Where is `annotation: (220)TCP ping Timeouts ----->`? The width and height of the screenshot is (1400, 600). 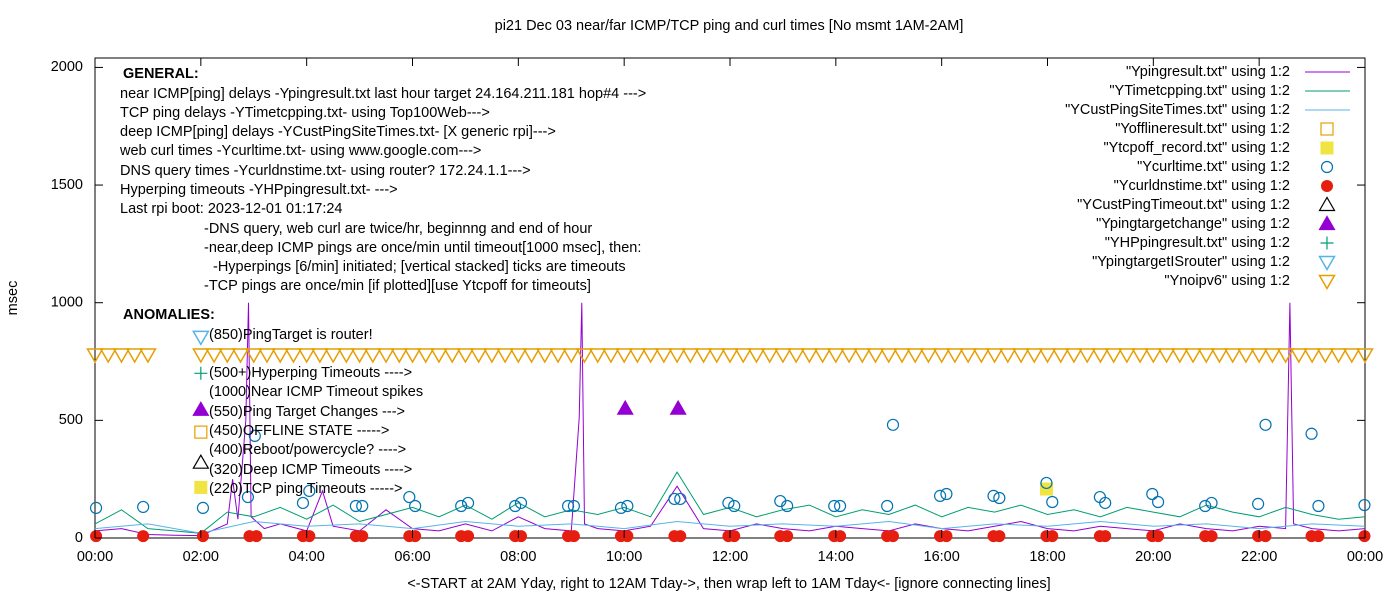
annotation: (220)TCP ping Timeouts -----> is located at coordinates (306, 489).